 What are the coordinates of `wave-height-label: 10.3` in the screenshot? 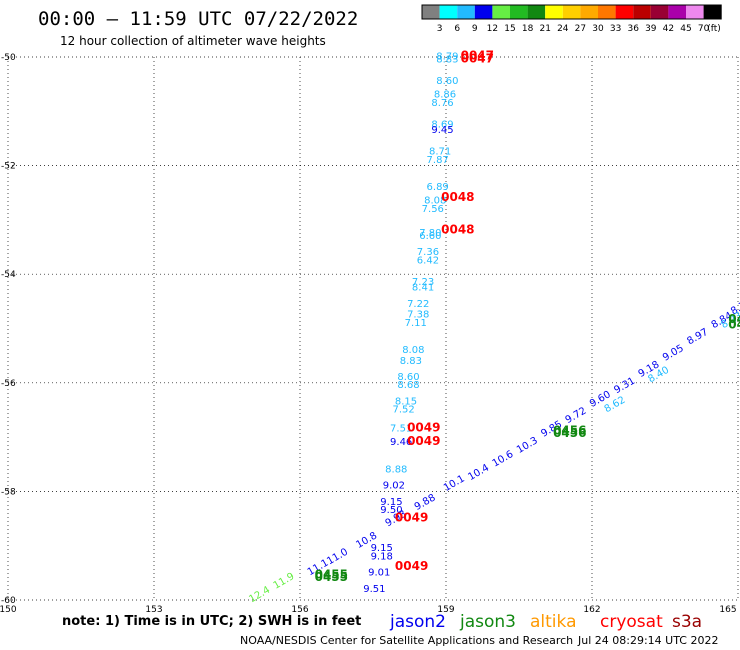 It's located at (527, 445).